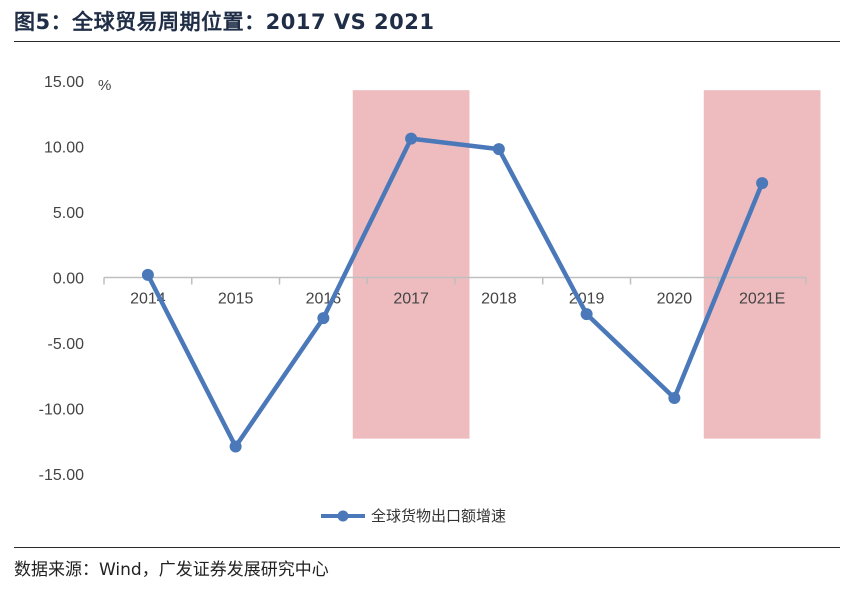  I want to click on data-point-2020, so click(674, 398).